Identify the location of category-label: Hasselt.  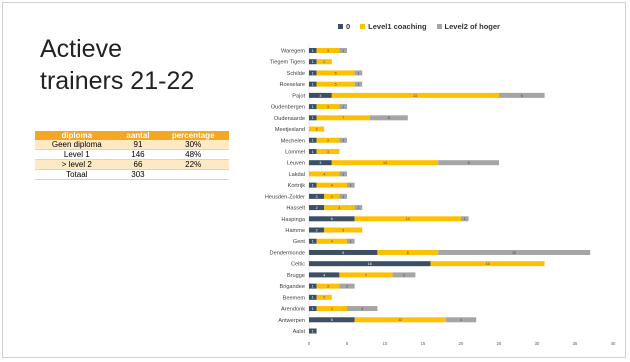
(295, 209).